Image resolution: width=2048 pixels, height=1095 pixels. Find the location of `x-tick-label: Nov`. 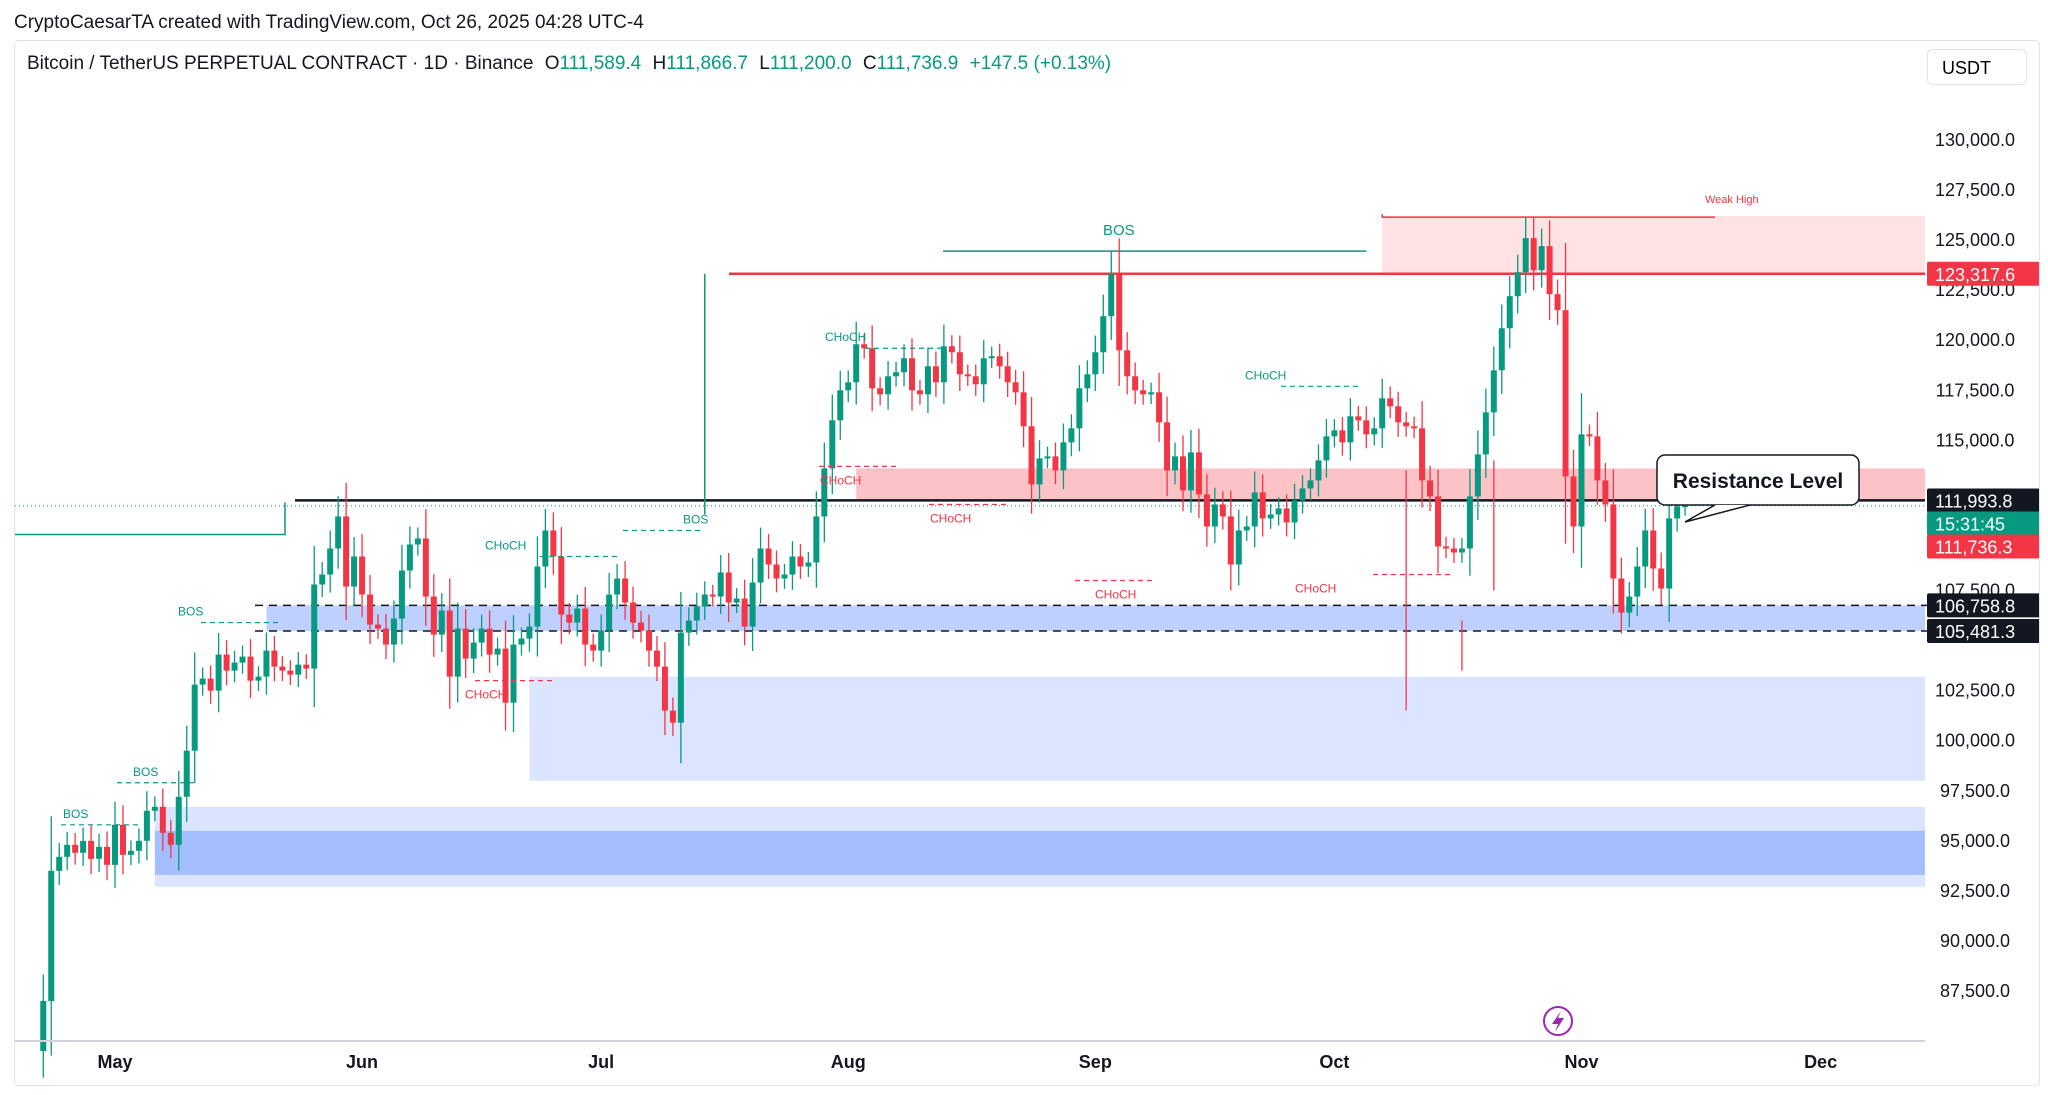

x-tick-label: Nov is located at coordinates (1581, 1062).